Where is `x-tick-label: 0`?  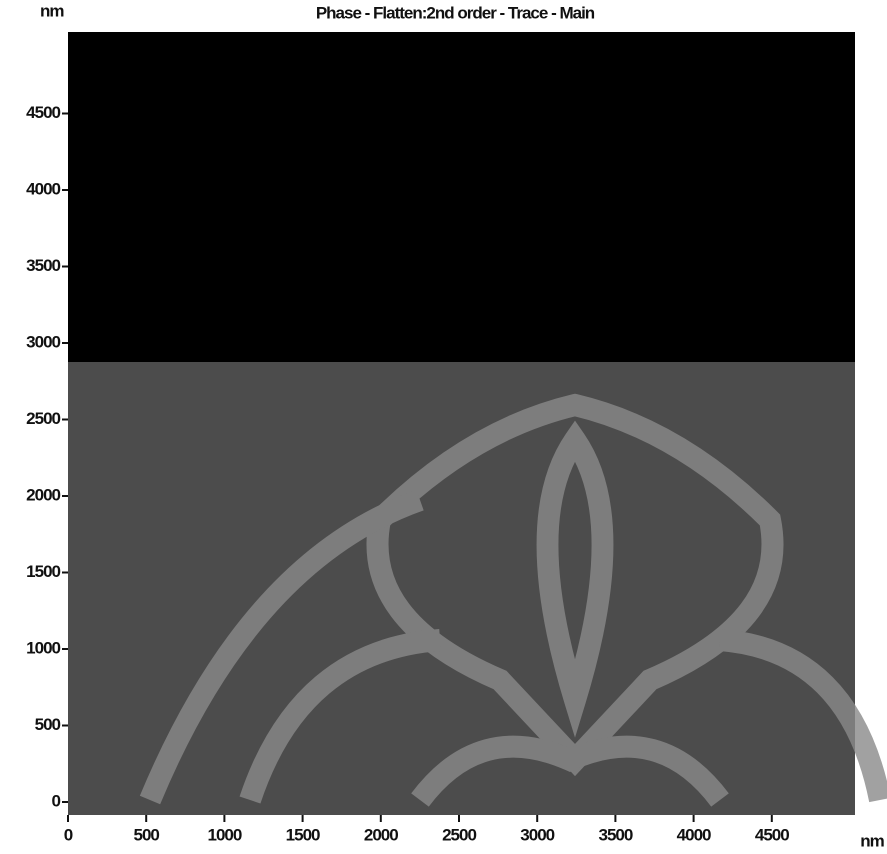
x-tick-label: 0 is located at coordinates (68, 834).